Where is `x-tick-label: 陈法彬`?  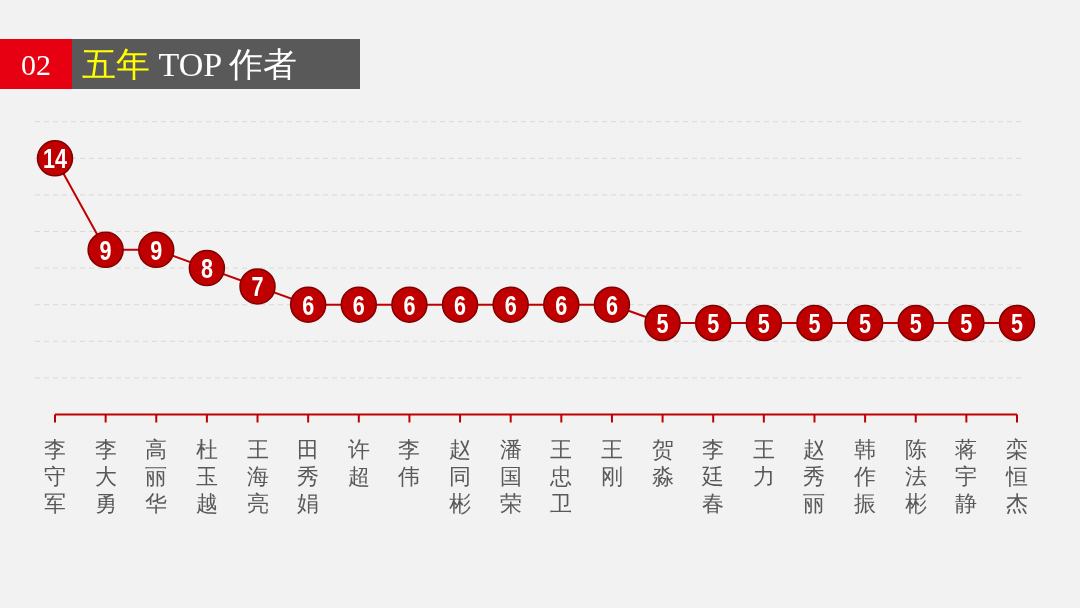 x-tick-label: 陈法彬 is located at coordinates (915, 476).